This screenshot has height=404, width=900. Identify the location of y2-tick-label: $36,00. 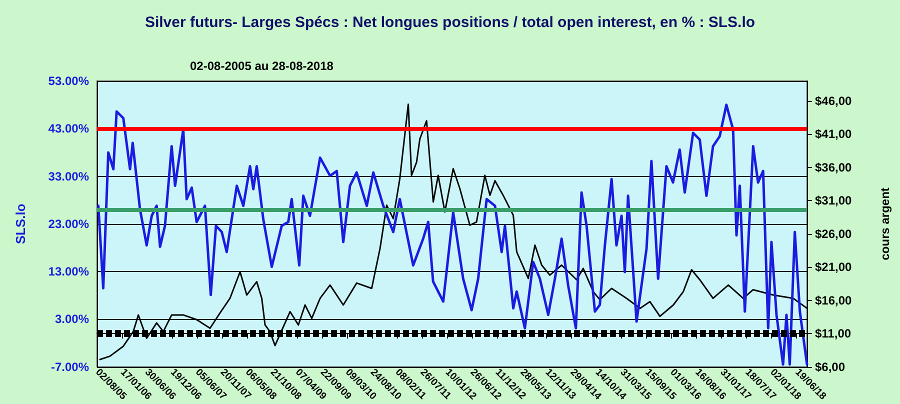
(833, 167).